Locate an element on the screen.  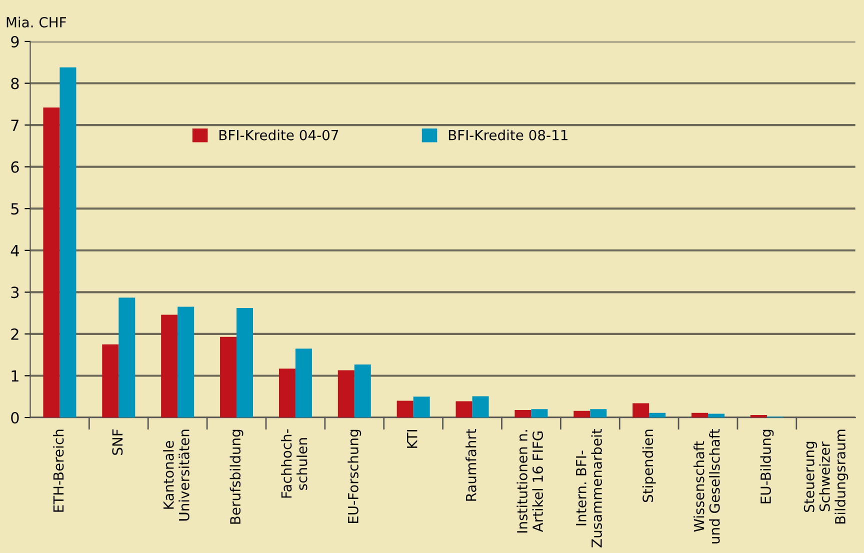
y-tick-label: 5 is located at coordinates (14, 209).